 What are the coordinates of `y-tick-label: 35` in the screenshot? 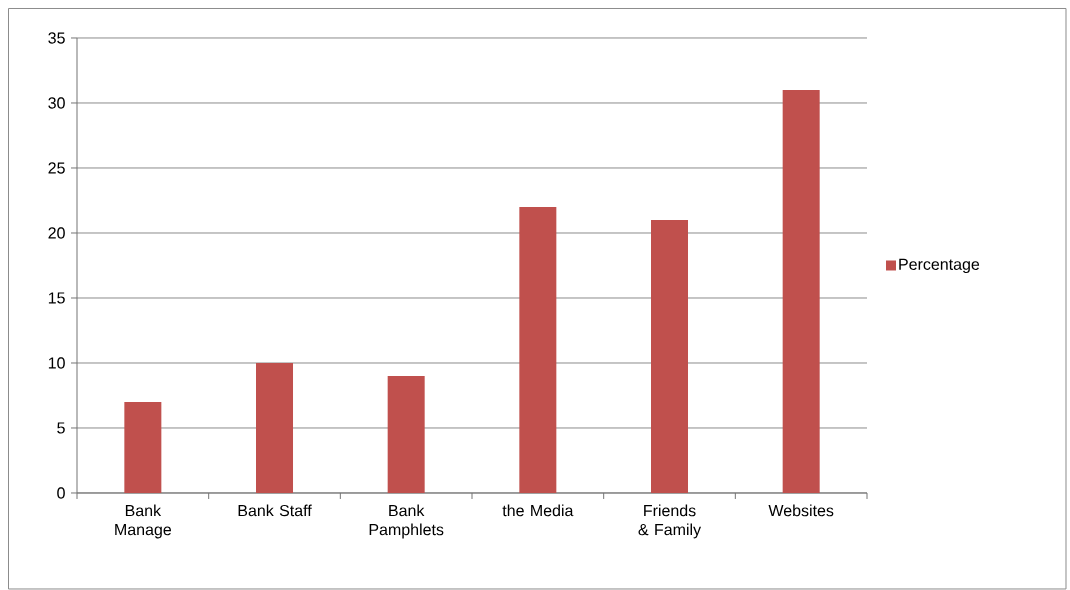 It's located at (56, 38).